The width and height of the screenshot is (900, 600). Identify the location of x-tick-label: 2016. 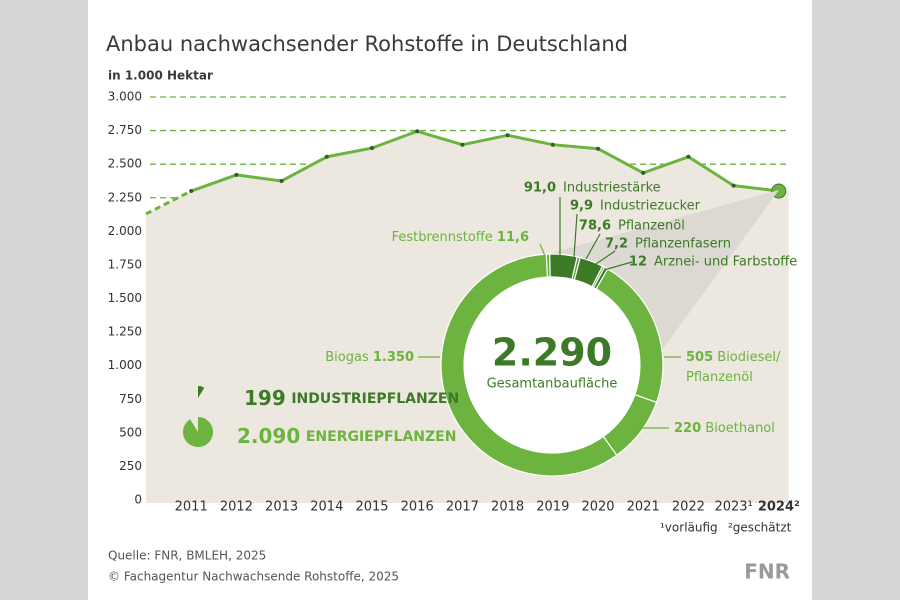
(417, 507).